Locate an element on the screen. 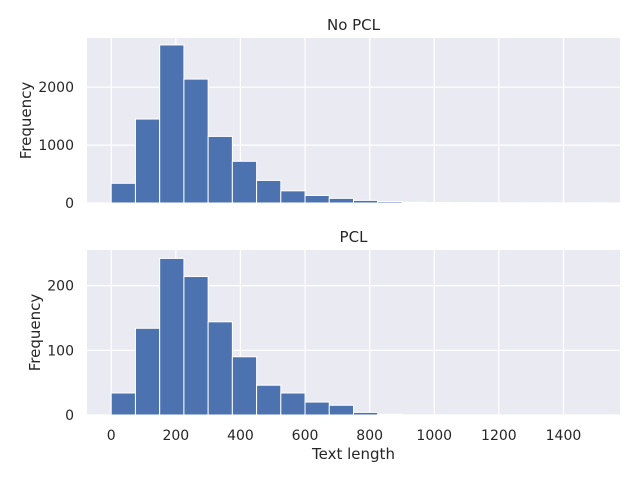 The image size is (640, 480). chart-title: PCL is located at coordinates (354, 237).